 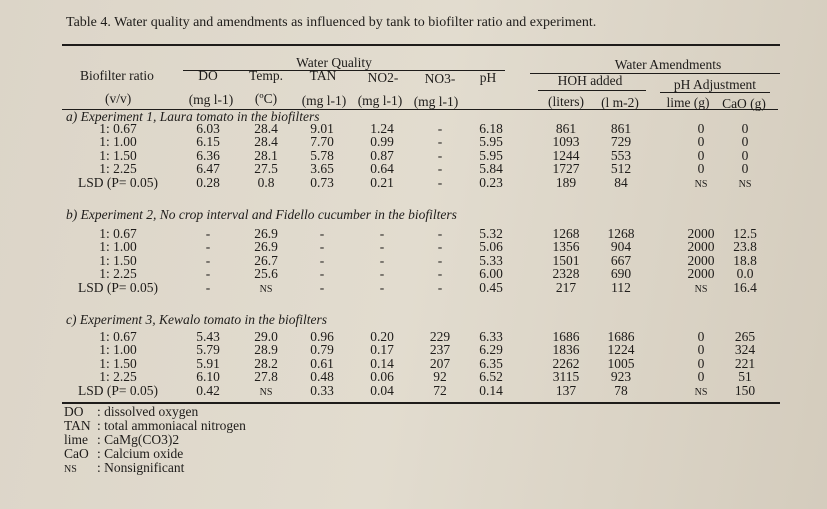 I want to click on cell-cao: NS, so click(x=745, y=184).